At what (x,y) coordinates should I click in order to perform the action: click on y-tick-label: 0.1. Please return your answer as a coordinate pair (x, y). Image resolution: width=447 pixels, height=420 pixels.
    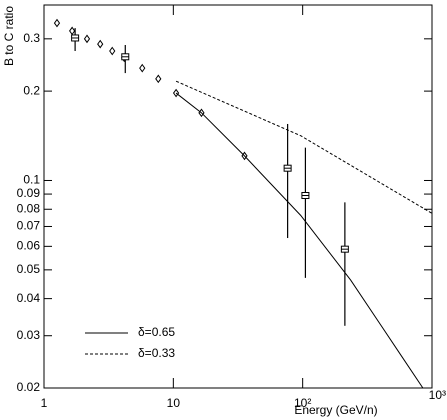
    Looking at the image, I should click on (31, 180).